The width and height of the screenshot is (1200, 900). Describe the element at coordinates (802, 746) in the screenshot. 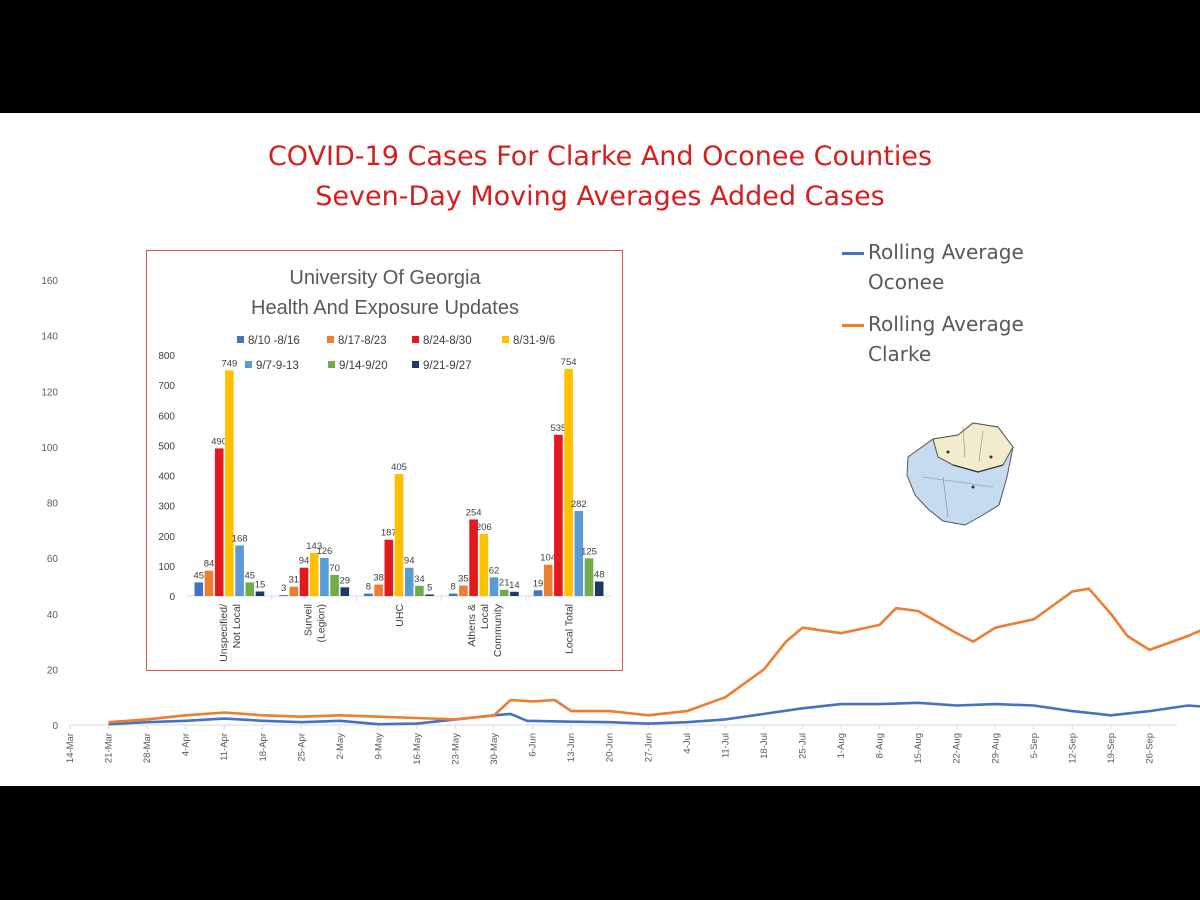

I see `x-tick-label-19: 25-Jul` at that location.